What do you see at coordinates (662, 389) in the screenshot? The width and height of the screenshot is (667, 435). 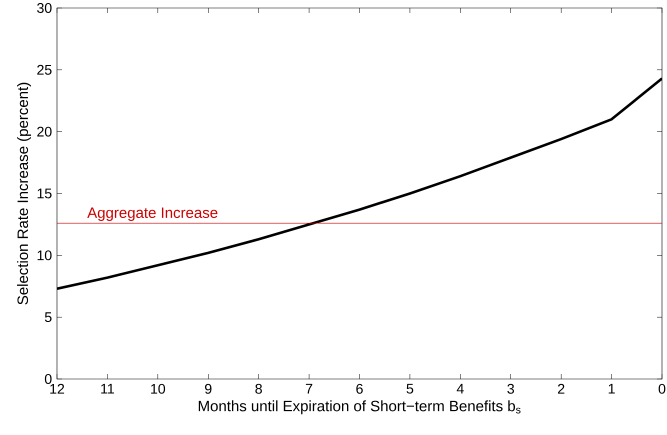 I see `x-tick-label: 0` at bounding box center [662, 389].